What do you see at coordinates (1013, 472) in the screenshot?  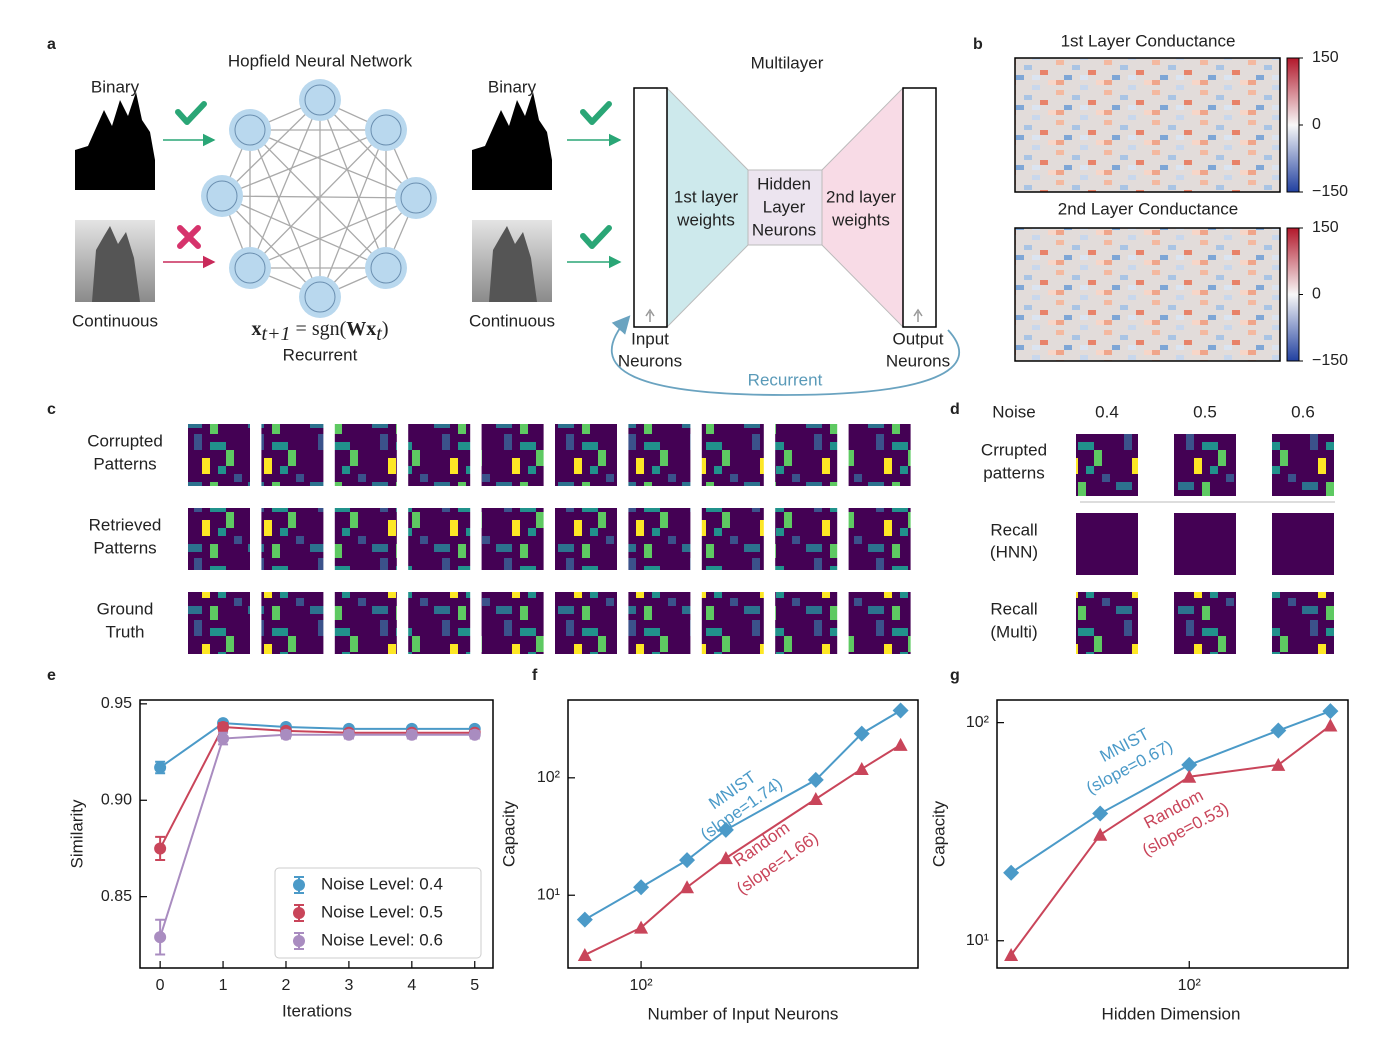 I see `row-label: patterns` at bounding box center [1013, 472].